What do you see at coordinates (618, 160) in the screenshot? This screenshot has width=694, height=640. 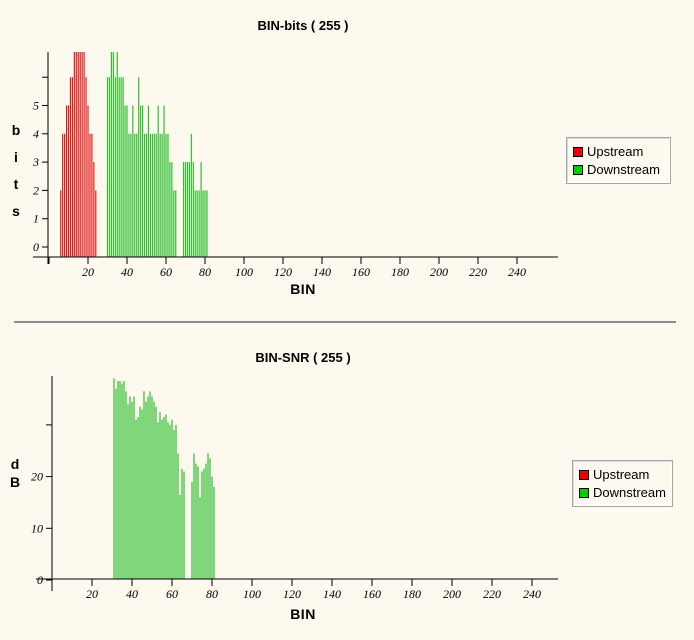 I see `bits-legend: Upstream Downstream` at bounding box center [618, 160].